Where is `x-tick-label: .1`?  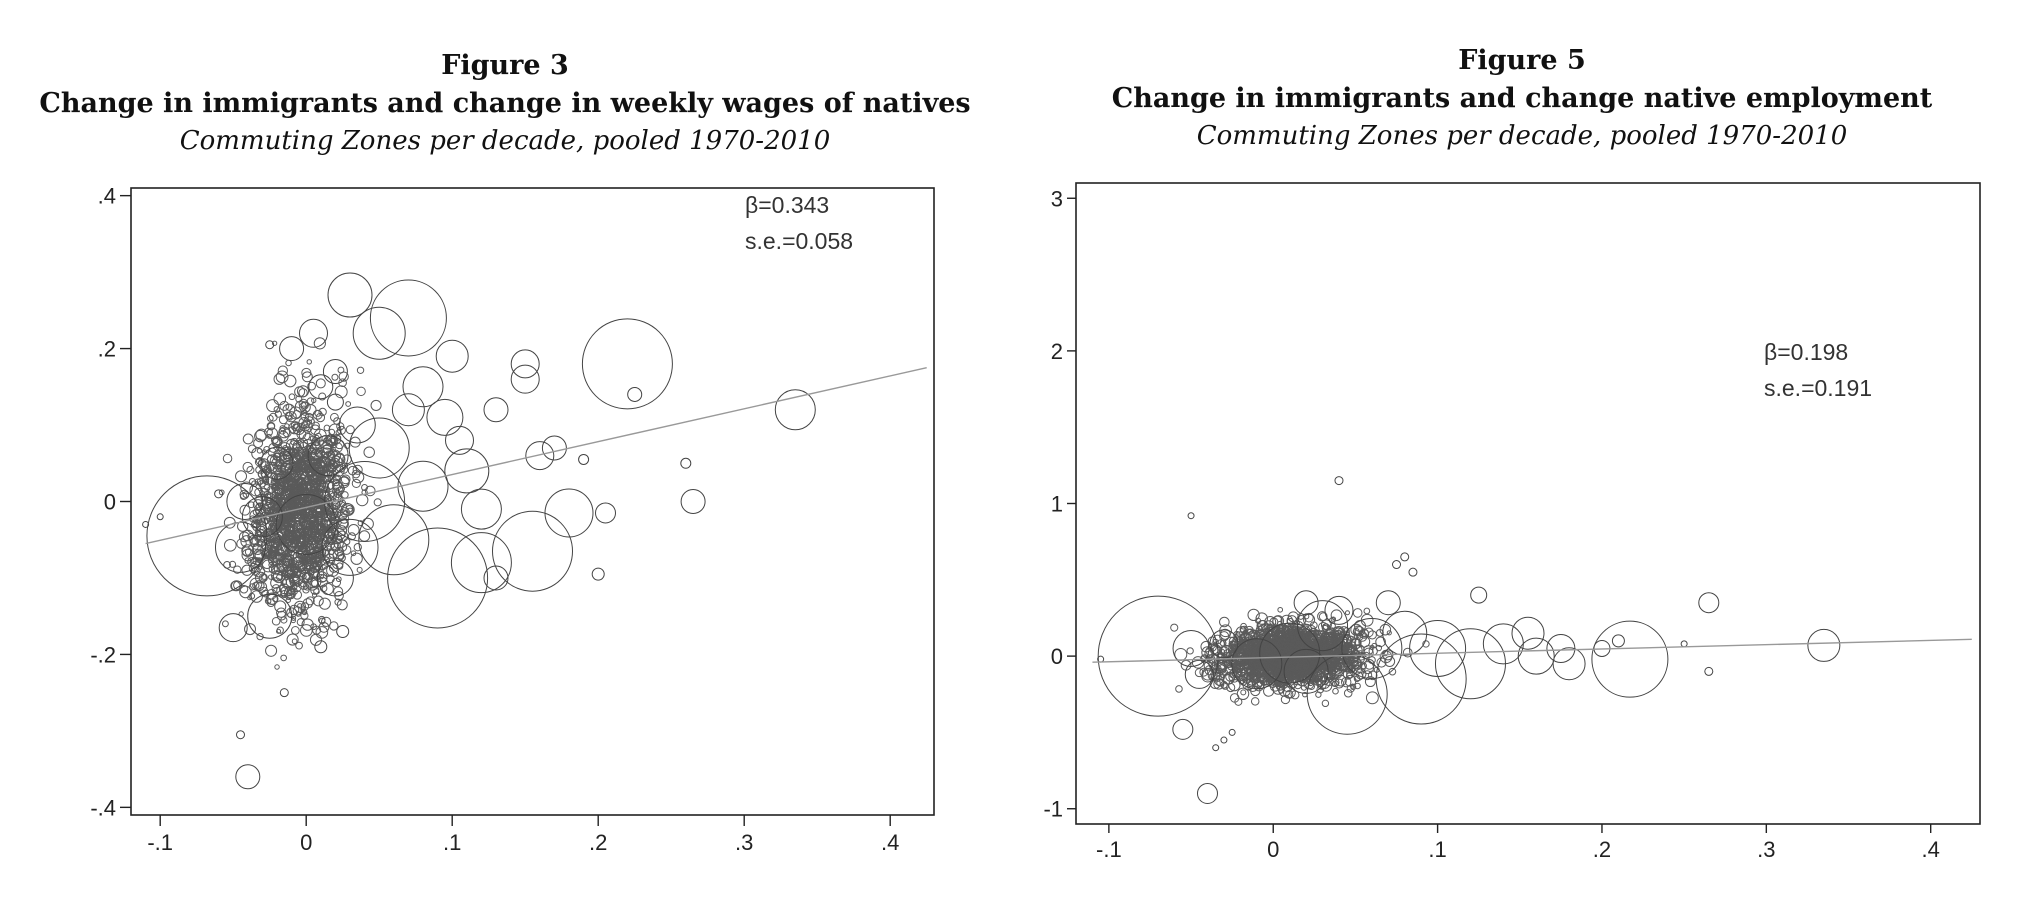
x-tick-label: .1 is located at coordinates (452, 842).